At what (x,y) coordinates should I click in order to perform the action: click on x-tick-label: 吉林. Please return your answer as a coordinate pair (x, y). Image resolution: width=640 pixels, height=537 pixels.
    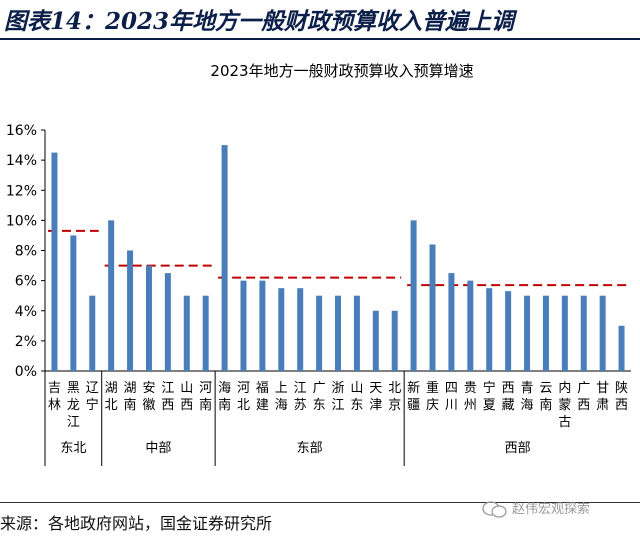
    Looking at the image, I should click on (54, 397).